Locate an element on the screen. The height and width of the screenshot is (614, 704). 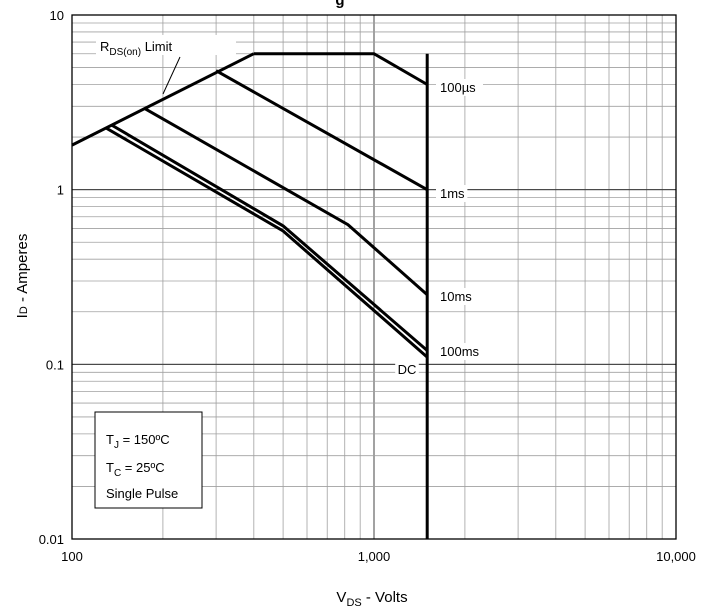
y-axis-label: ID - Amperes is located at coordinates (22, 276).